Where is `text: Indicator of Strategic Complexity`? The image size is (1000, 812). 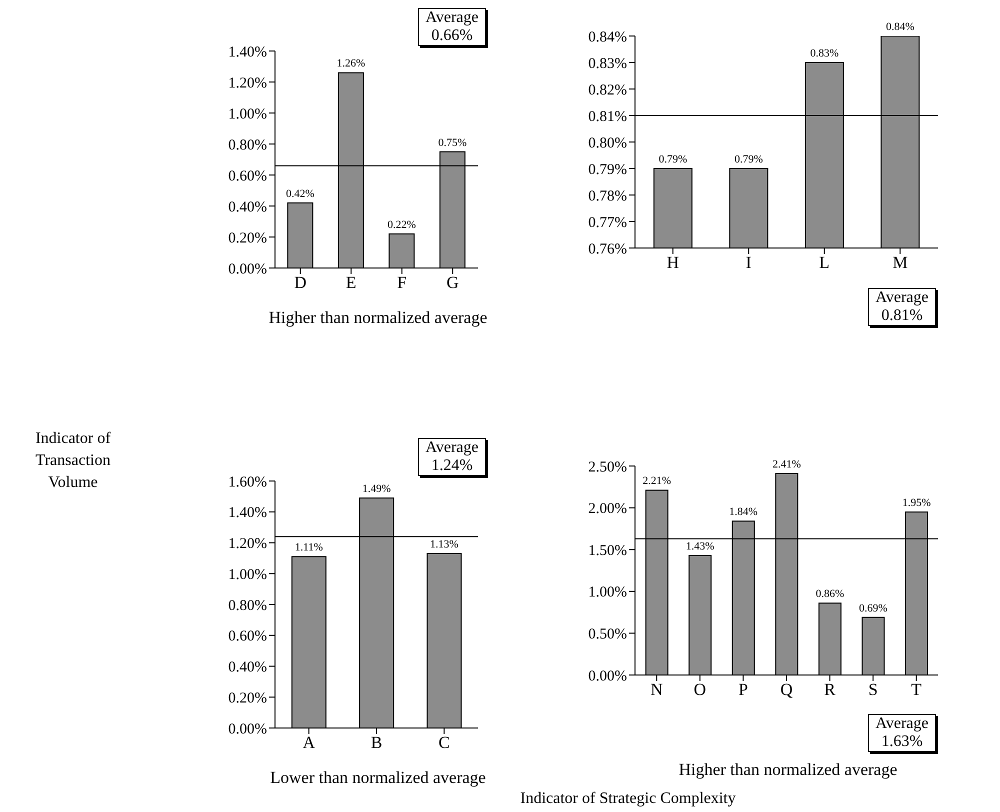 text: Indicator of Strategic Complexity is located at coordinates (628, 799).